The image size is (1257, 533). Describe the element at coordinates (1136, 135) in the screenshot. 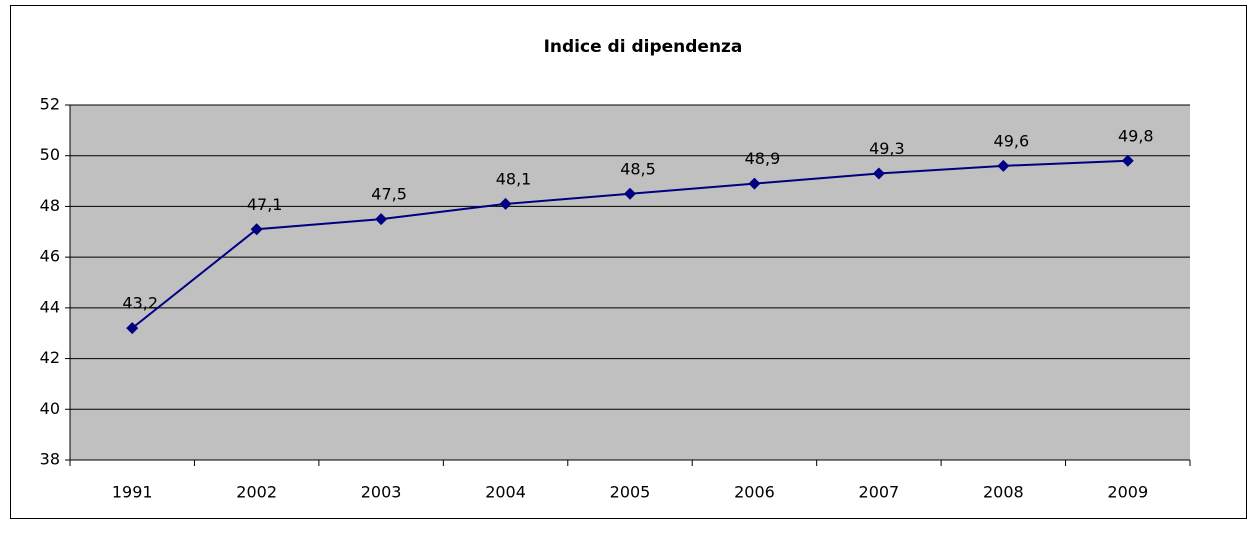

I see `data-label: 49,8` at that location.